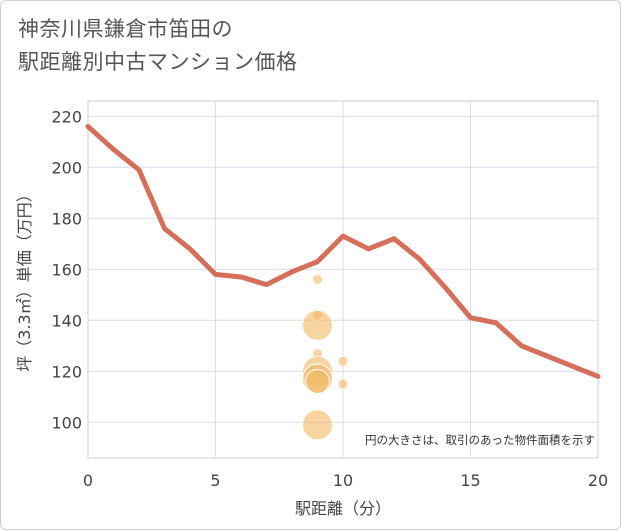 This screenshot has width=621, height=531. Describe the element at coordinates (158, 62) in the screenshot. I see `chart-title-line-2: 駅距離別中古マンション価格` at that location.